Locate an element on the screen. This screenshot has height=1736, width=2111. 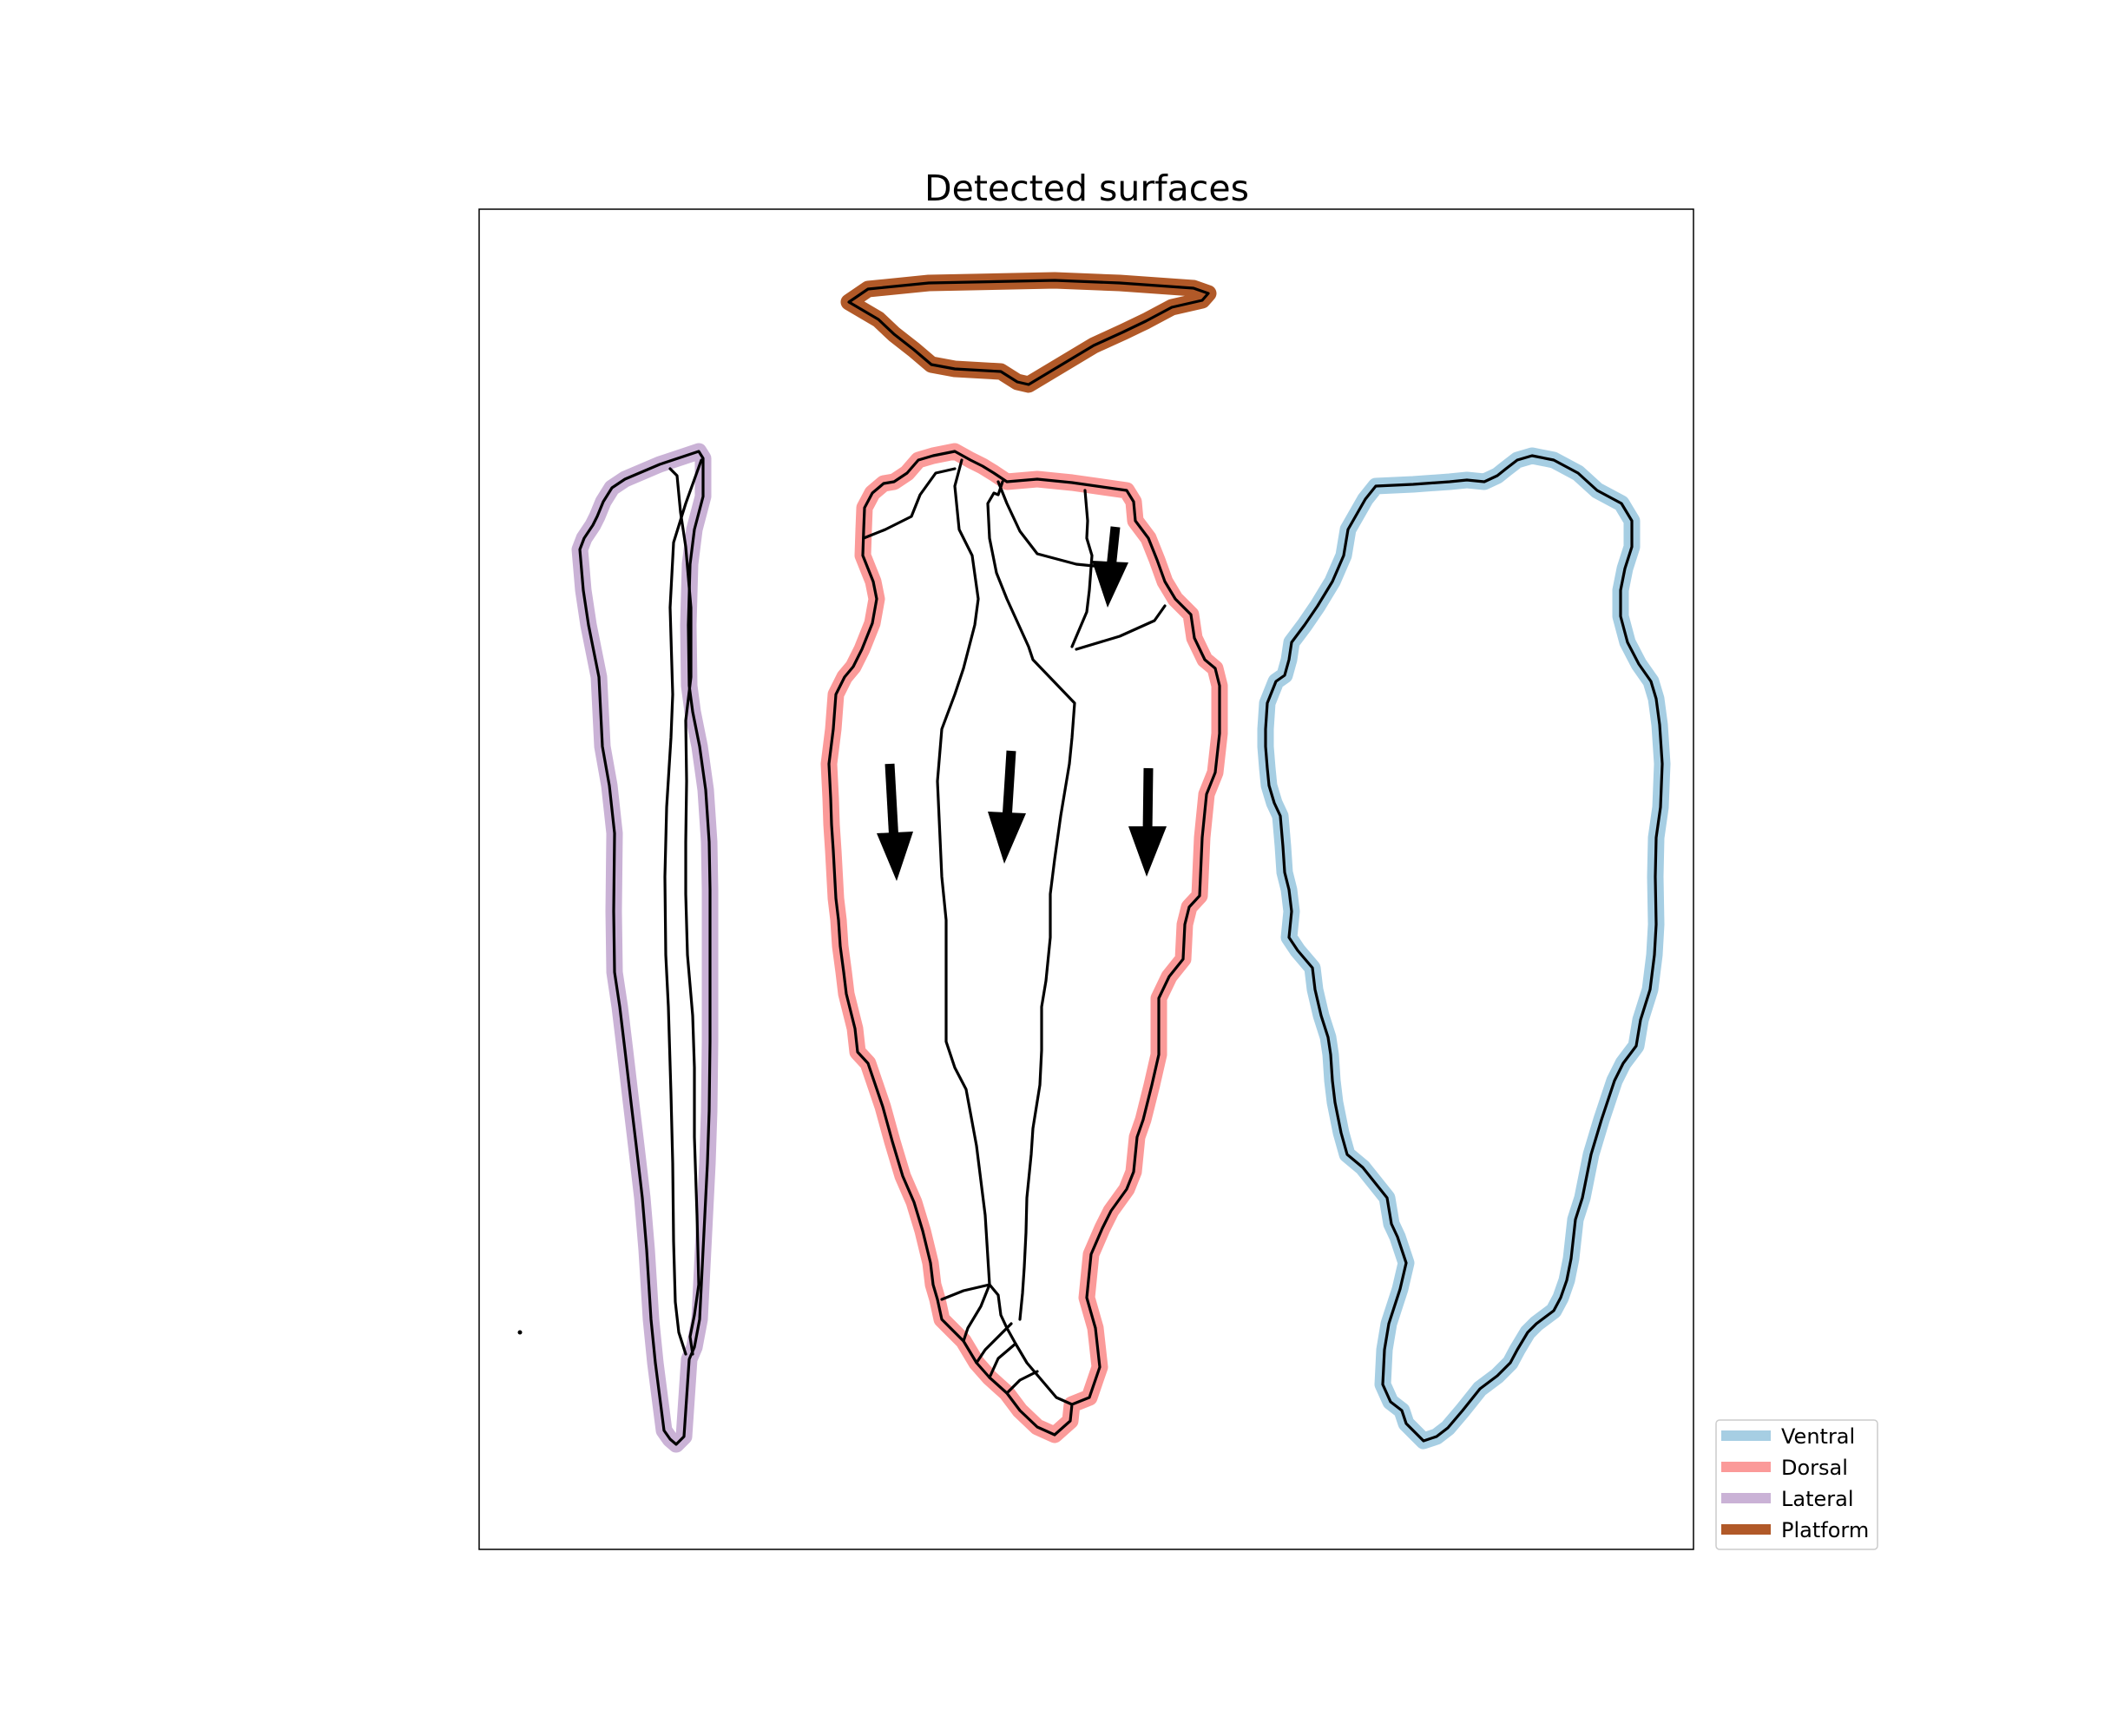
legend-label: Ventral is located at coordinates (1818, 1436).